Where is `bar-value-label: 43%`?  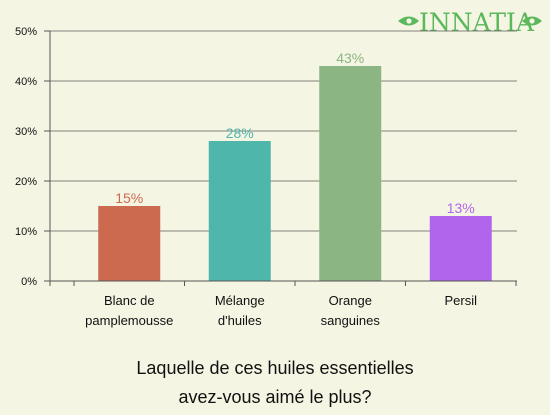 bar-value-label: 43% is located at coordinates (350, 58).